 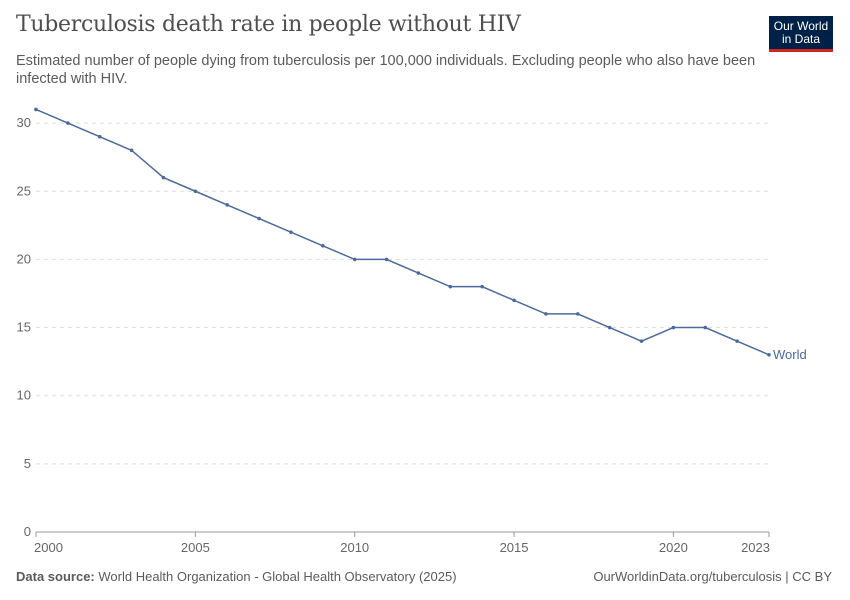 I want to click on y-tick-label: 5, so click(x=27, y=463).